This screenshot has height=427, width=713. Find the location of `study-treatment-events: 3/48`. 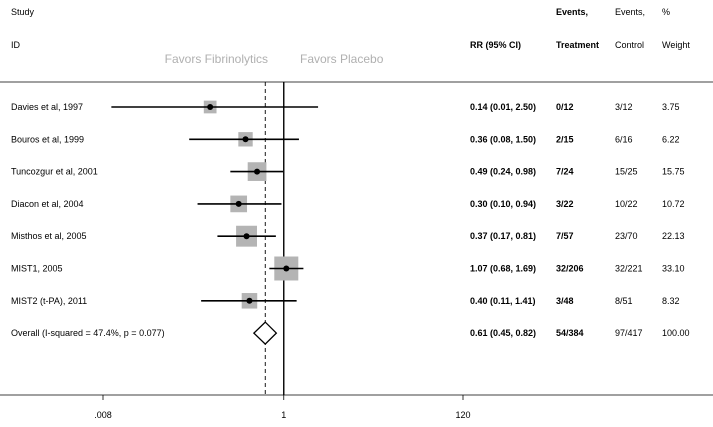

study-treatment-events: 3/48 is located at coordinates (565, 301).